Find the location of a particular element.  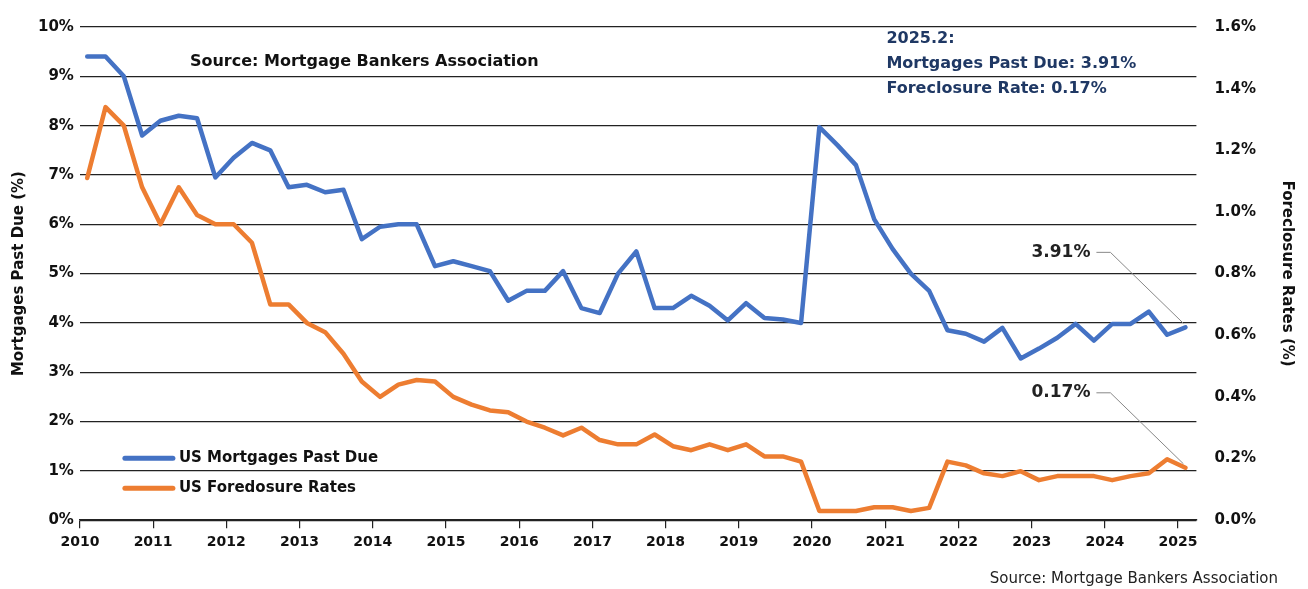

x-tick-label: 2010 is located at coordinates (80, 541).